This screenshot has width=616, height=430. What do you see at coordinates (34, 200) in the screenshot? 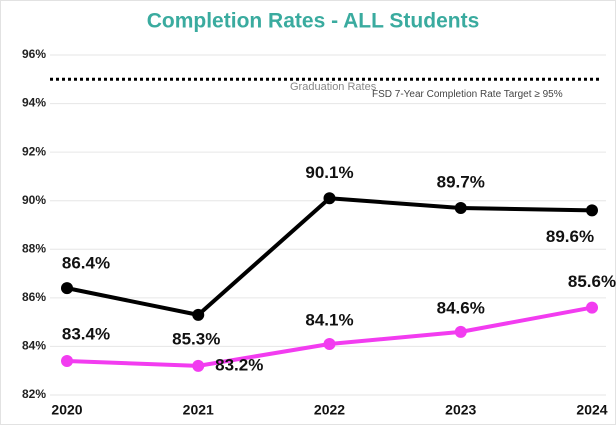
I see `y-tick-label: 90%` at bounding box center [34, 200].